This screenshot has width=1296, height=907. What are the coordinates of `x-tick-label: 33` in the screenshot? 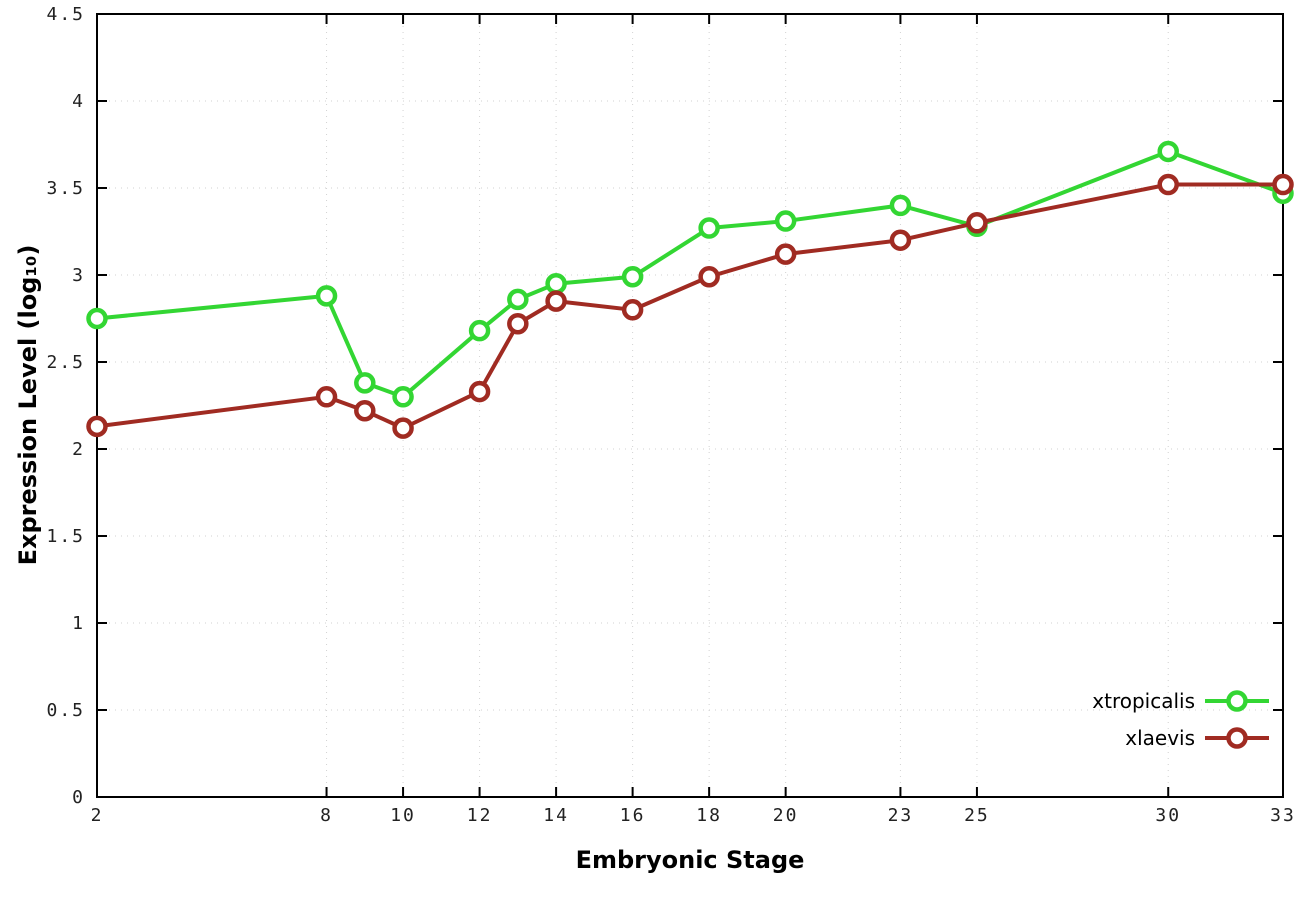 It's located at (1283, 815).